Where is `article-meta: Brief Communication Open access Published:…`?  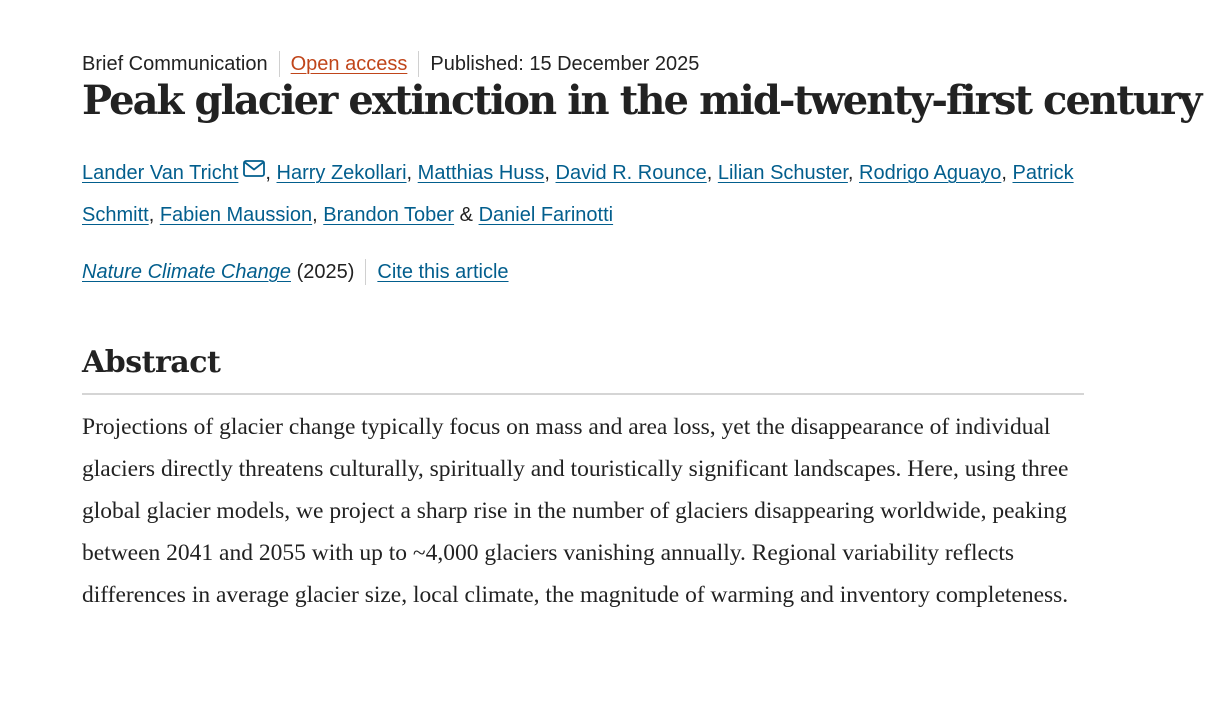
article-meta: Brief Communication Open access Published:… is located at coordinates (390, 63).